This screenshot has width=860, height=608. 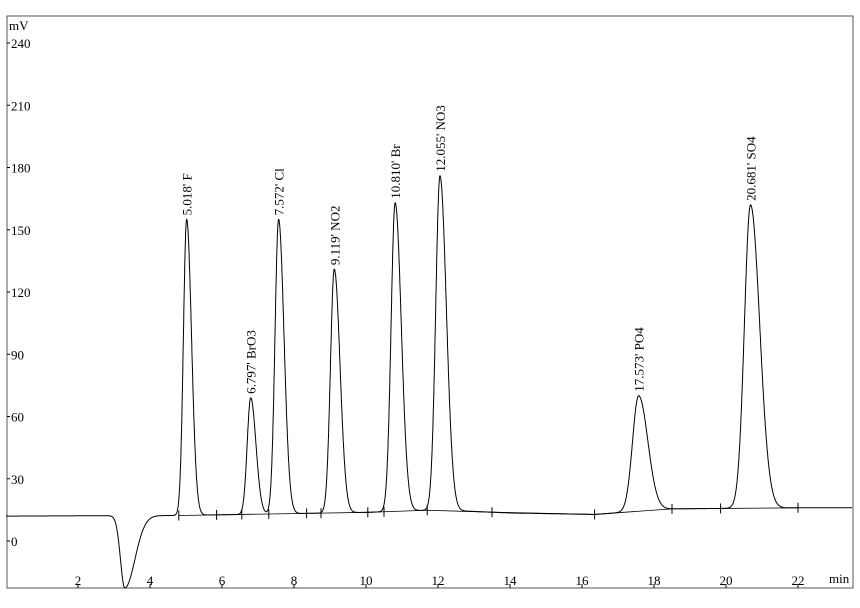 I want to click on x-tick-label: 4, so click(x=150, y=580).